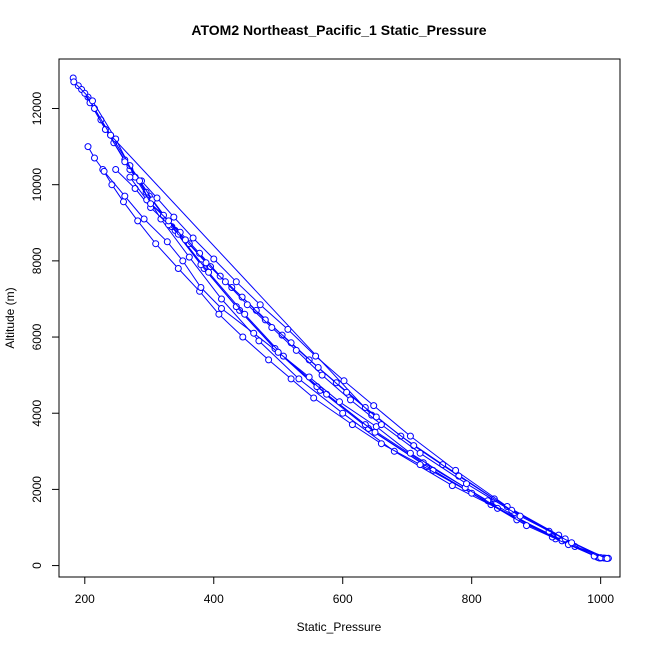 This screenshot has height=650, width=650. I want to click on x-tick-label: 600, so click(343, 599).